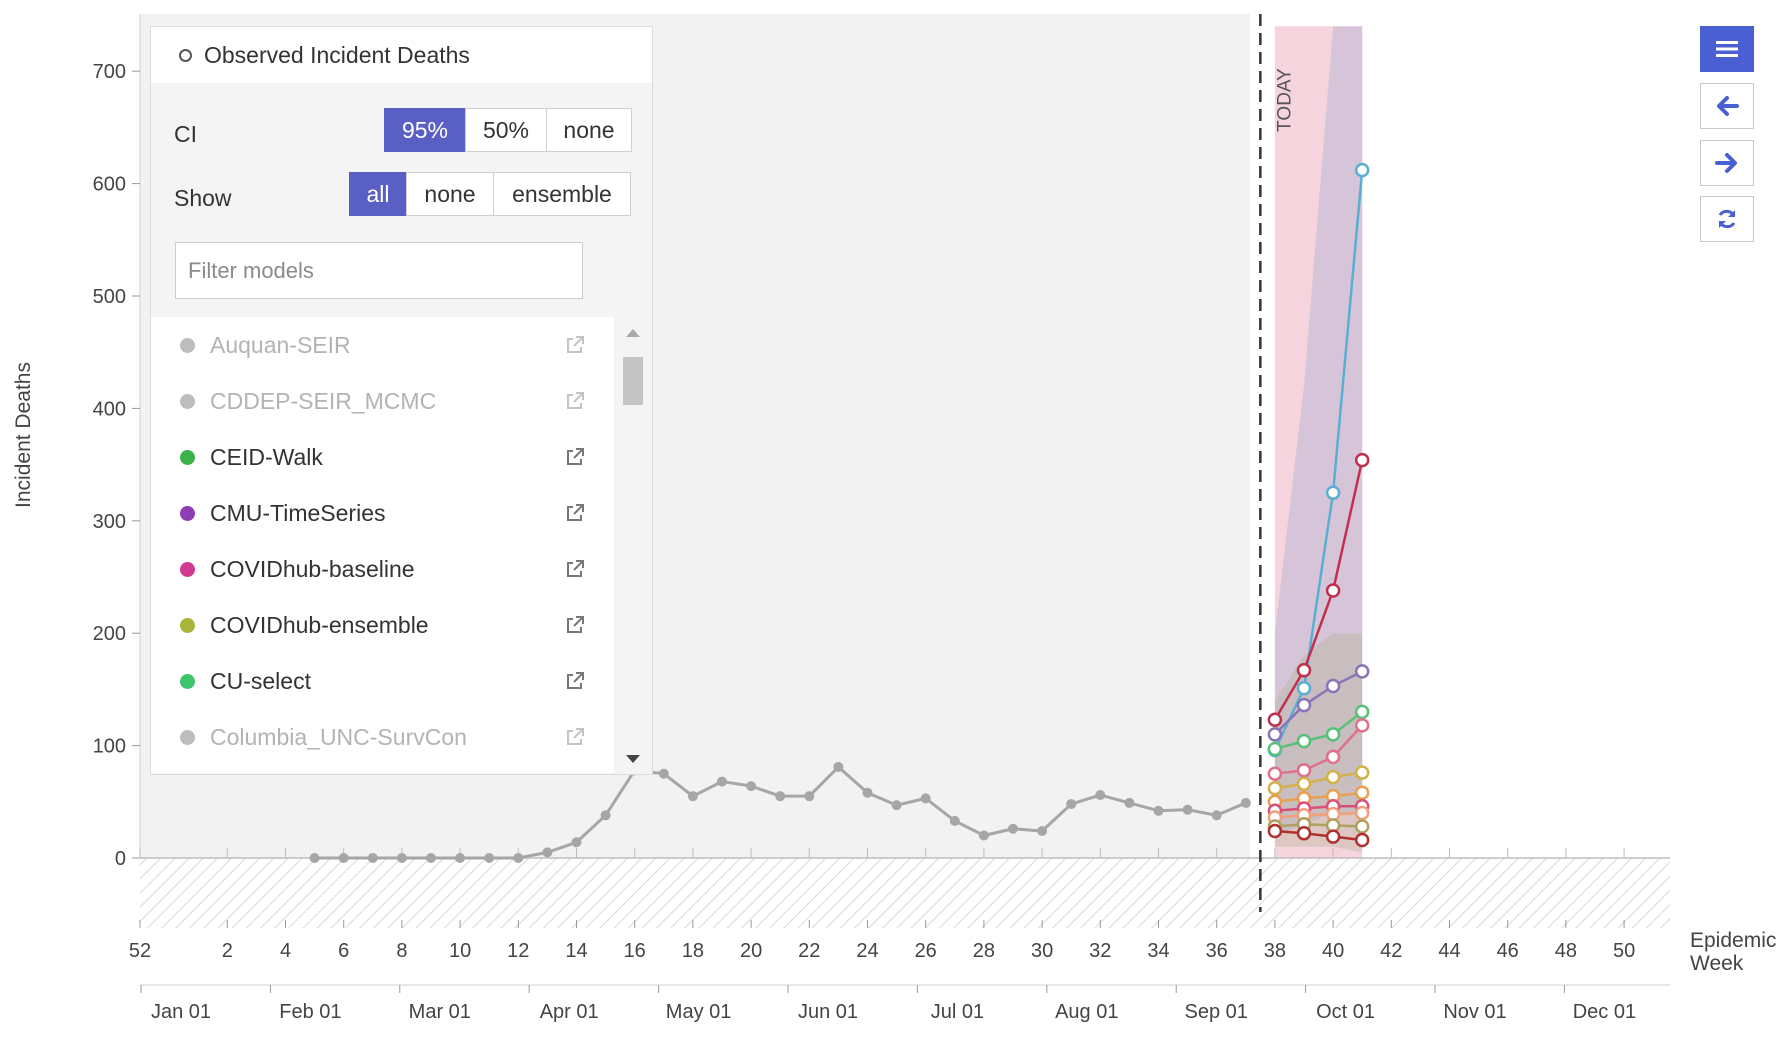 The width and height of the screenshot is (1788, 1039). I want to click on next-week-button, so click(1727, 163).